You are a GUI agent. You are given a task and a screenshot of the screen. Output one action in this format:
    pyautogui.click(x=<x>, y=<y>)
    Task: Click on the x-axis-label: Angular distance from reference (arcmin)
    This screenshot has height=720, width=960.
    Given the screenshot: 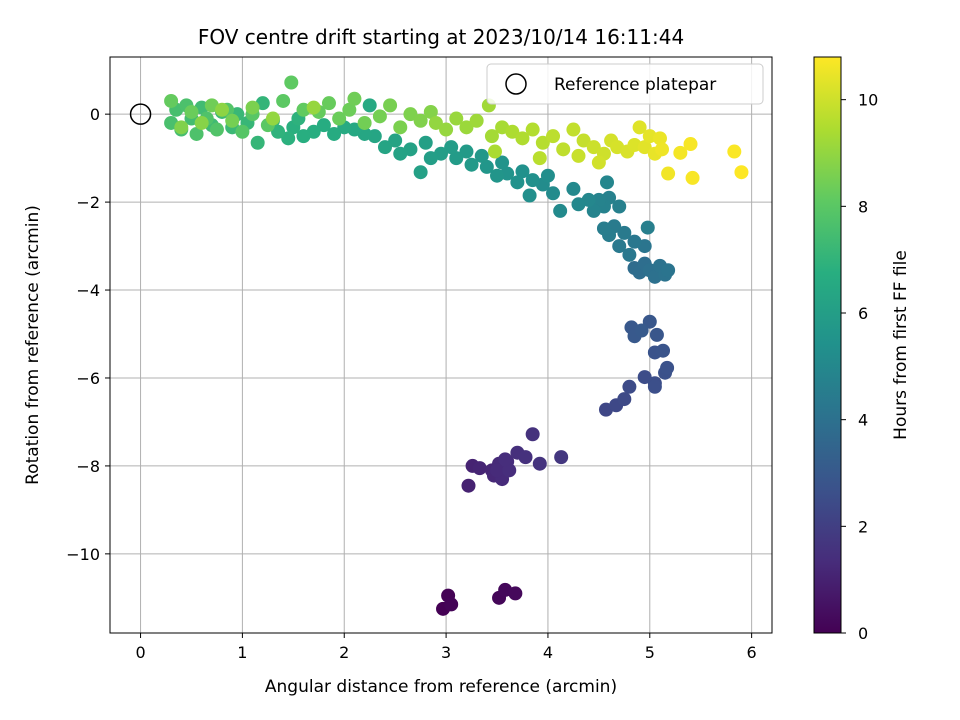 What is the action you would take?
    pyautogui.click(x=441, y=687)
    